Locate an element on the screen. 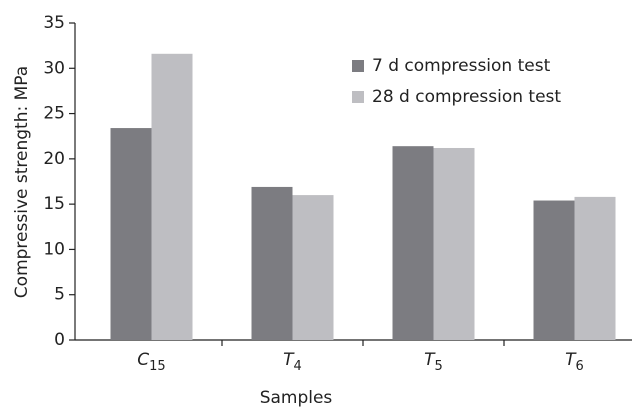 The height and width of the screenshot is (409, 635). y-tick-label: 20 is located at coordinates (54, 159).